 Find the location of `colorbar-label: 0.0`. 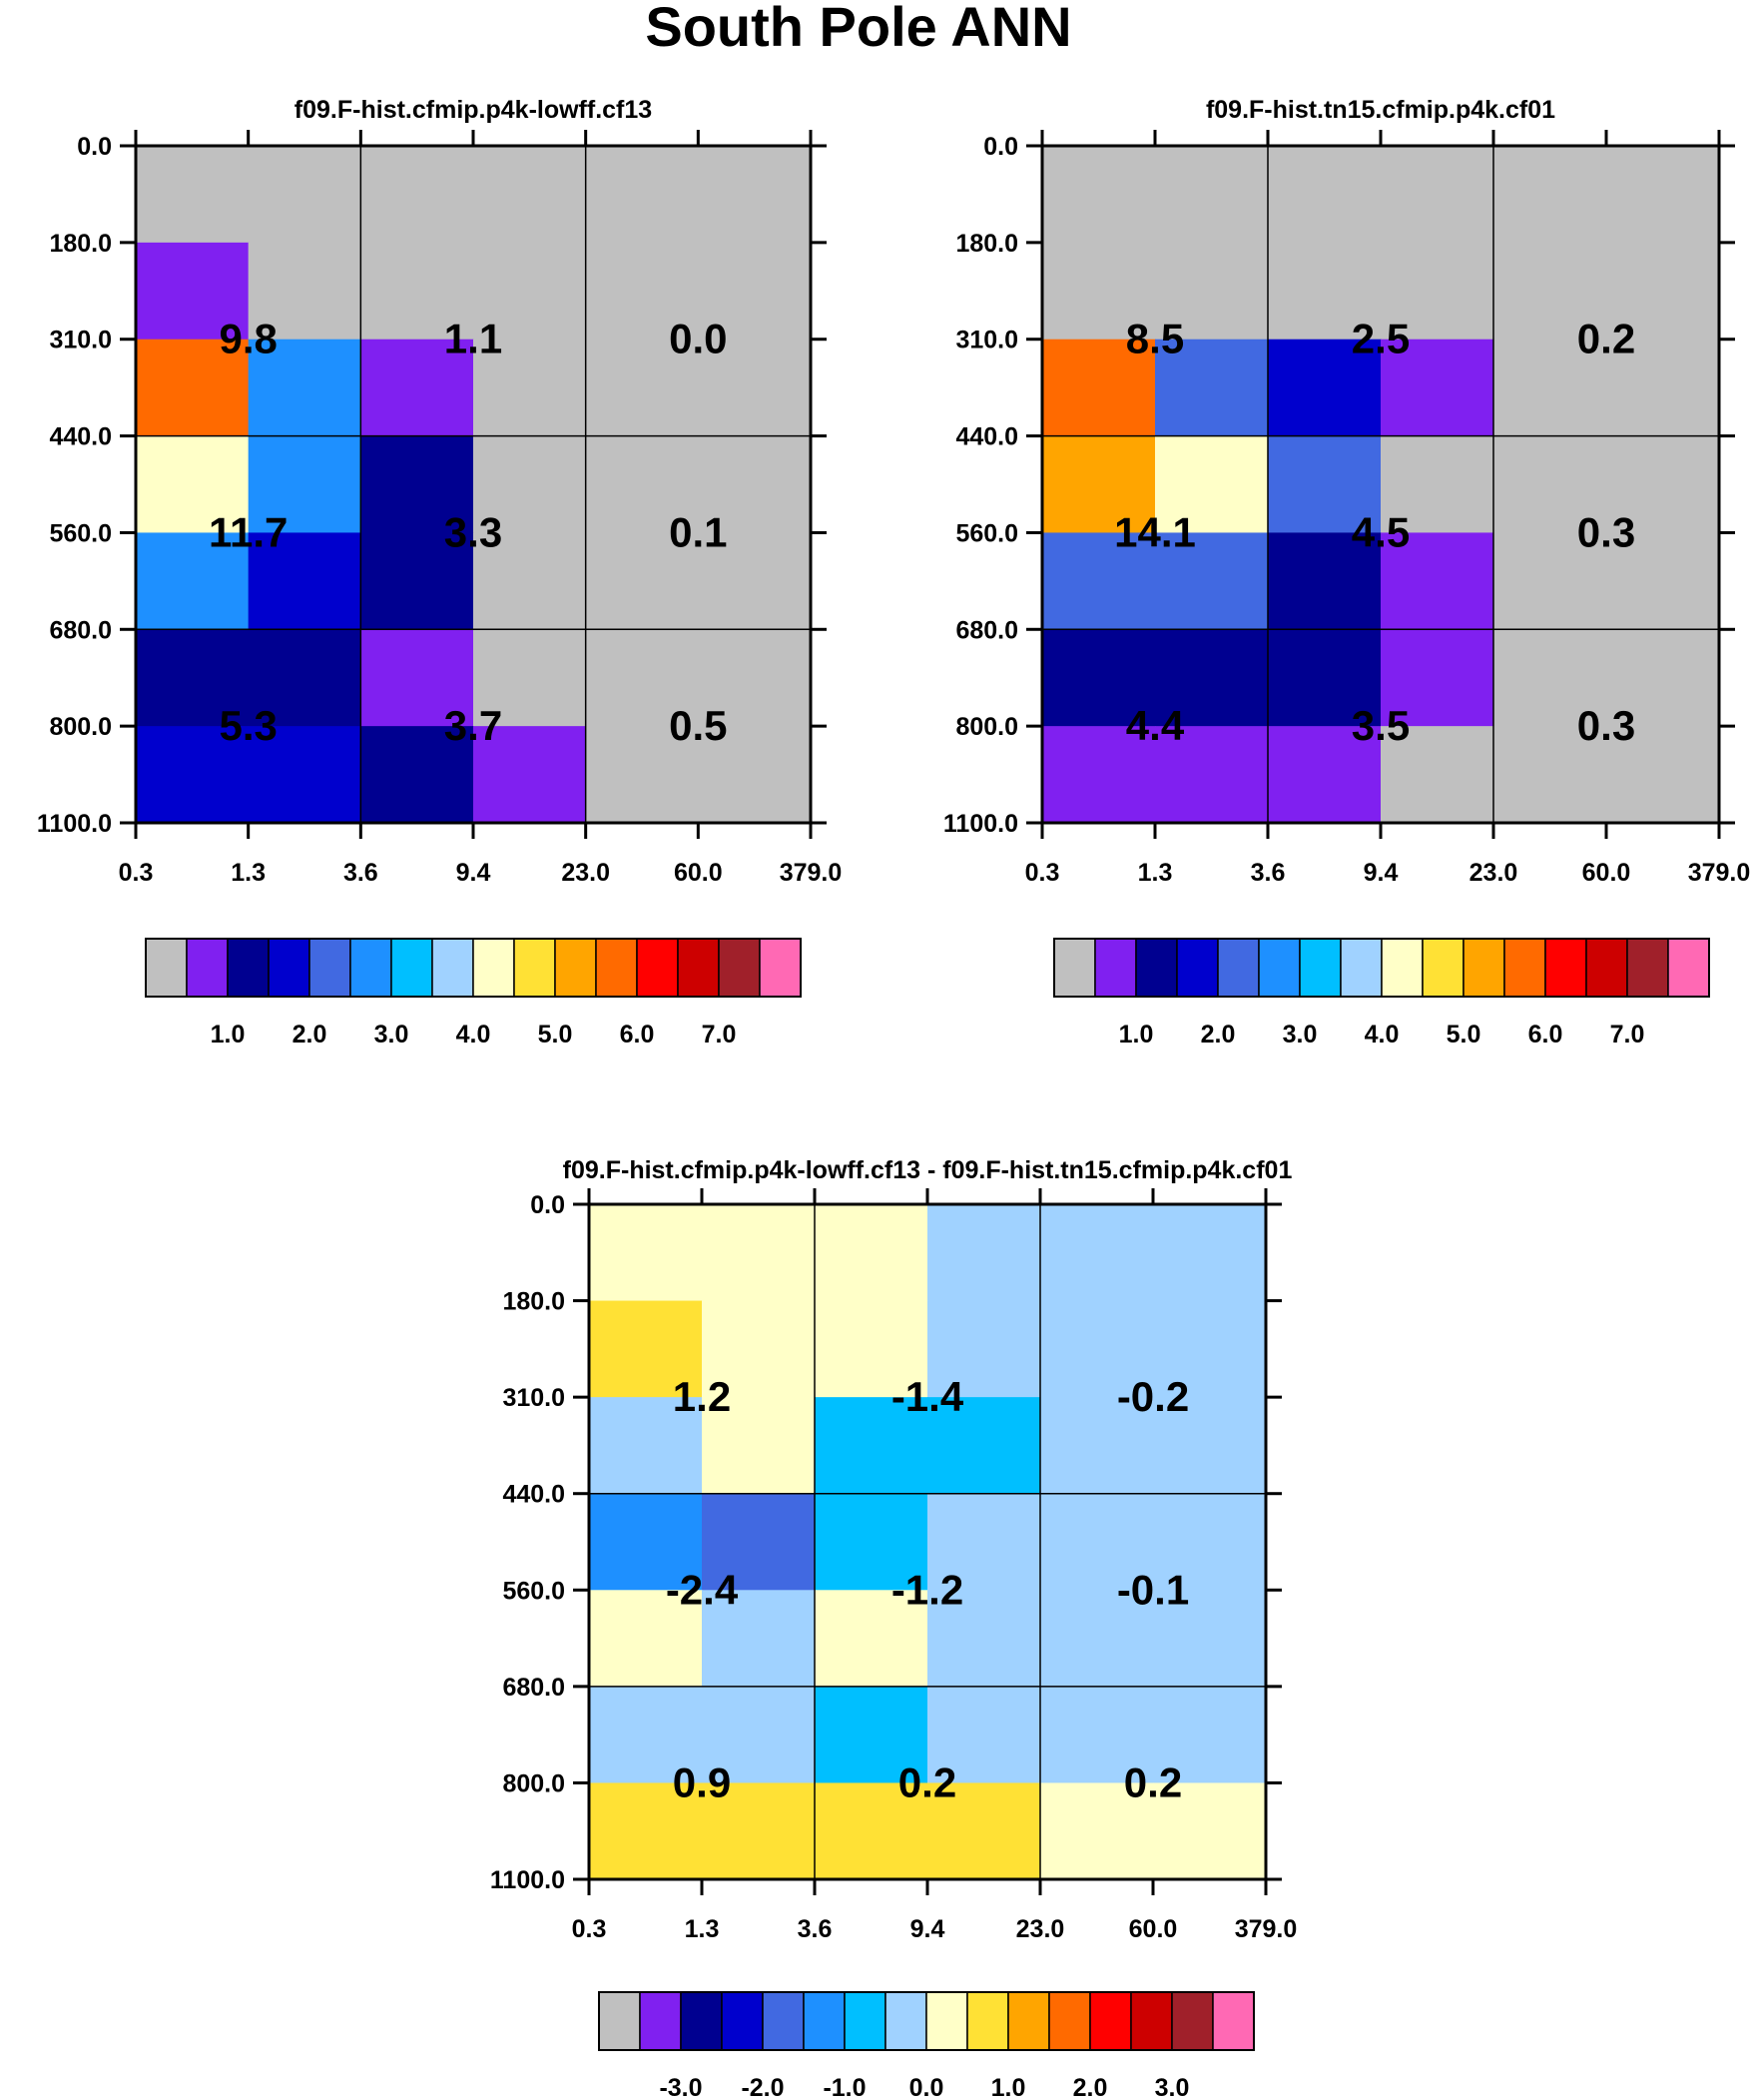

colorbar-label: 0.0 is located at coordinates (927, 2087).